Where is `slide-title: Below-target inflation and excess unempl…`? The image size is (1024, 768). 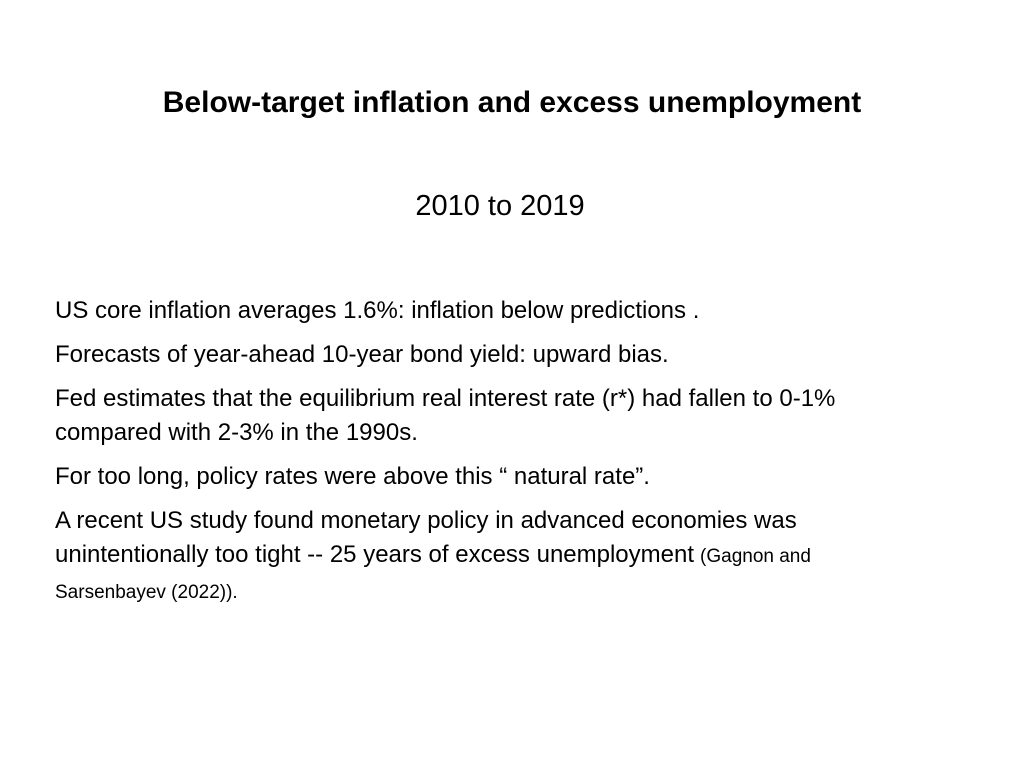 slide-title: Below-target inflation and excess unempl… is located at coordinates (512, 102).